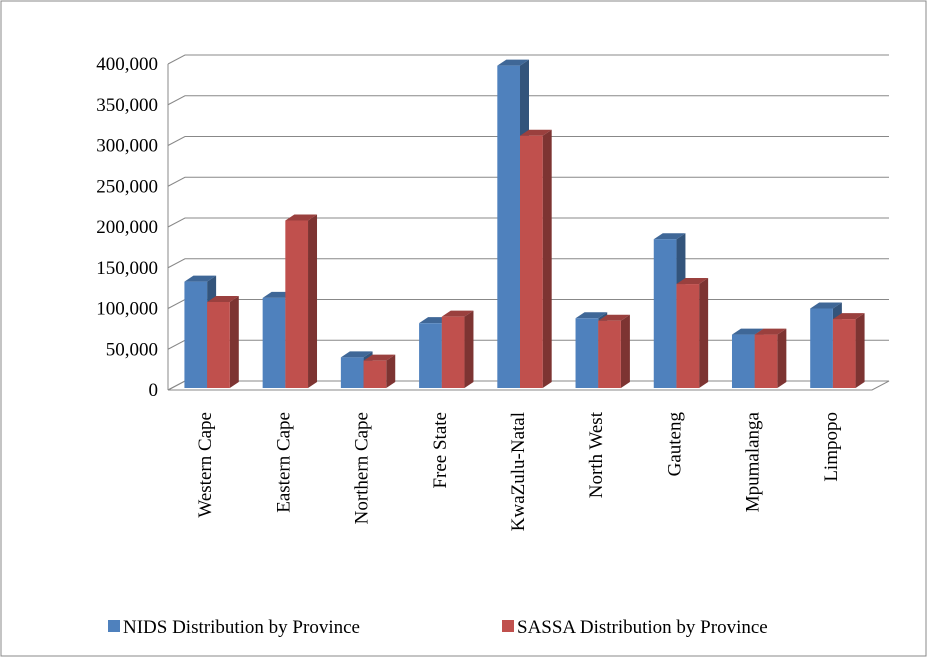  I want to click on x-tick-label: KwaZulu-Natal, so click(518, 471).